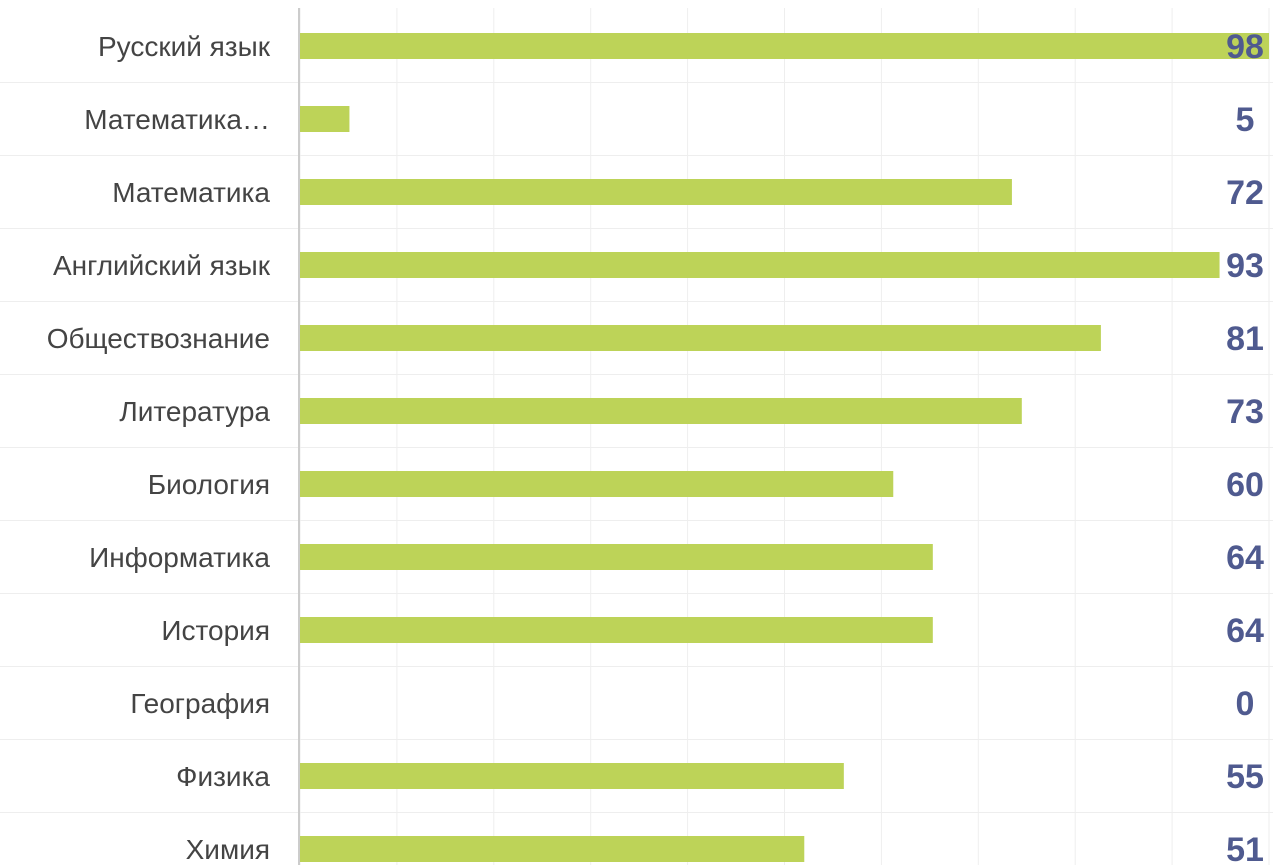 The width and height of the screenshot is (1273, 865). Describe the element at coordinates (228, 849) in the screenshot. I see `category-label: Химия` at that location.